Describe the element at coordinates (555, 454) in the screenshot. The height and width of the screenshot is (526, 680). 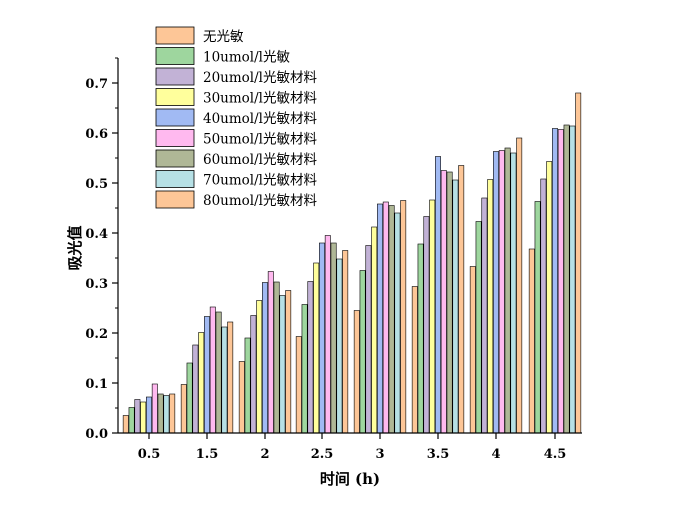
I see `x-tick-label: 4.5` at that location.